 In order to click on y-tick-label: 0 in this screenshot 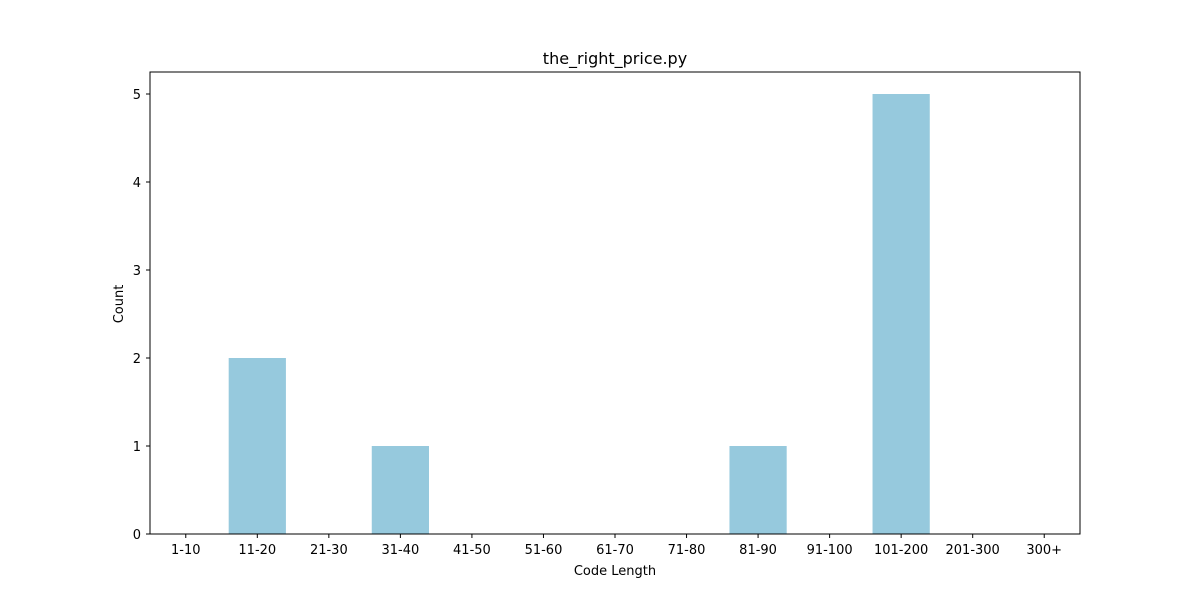, I will do `click(137, 535)`.